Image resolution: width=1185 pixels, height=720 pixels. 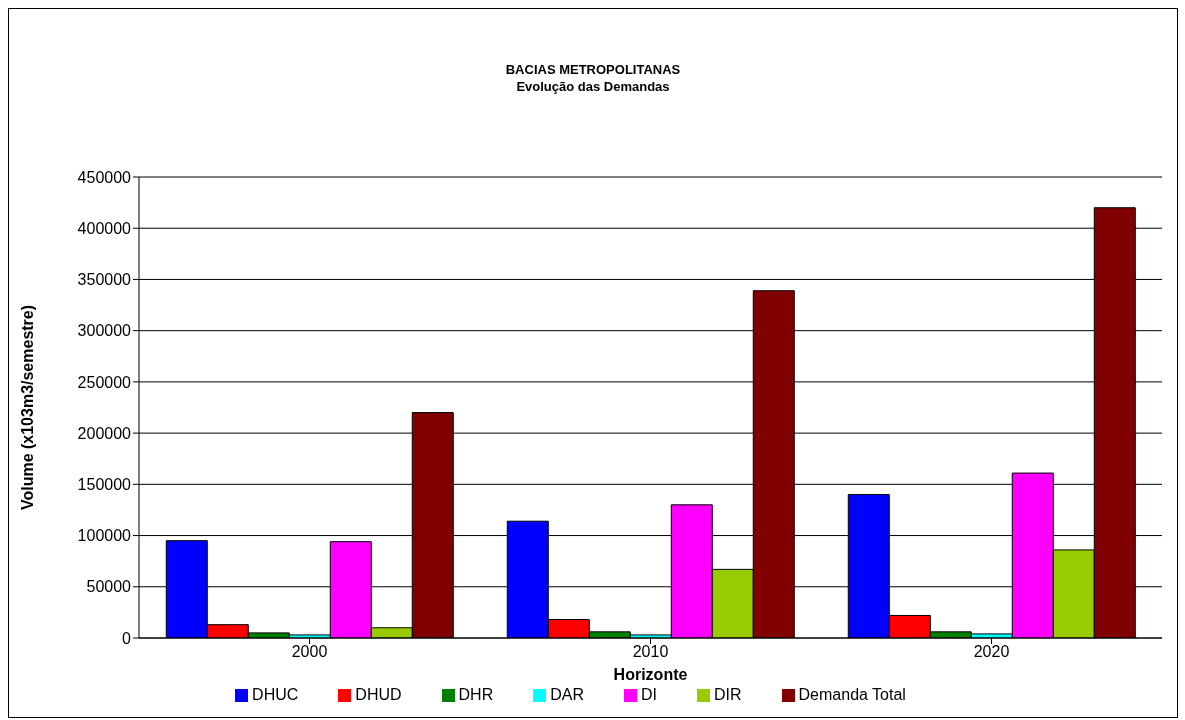 I want to click on y-tick-label: 250000, so click(x=104, y=382).